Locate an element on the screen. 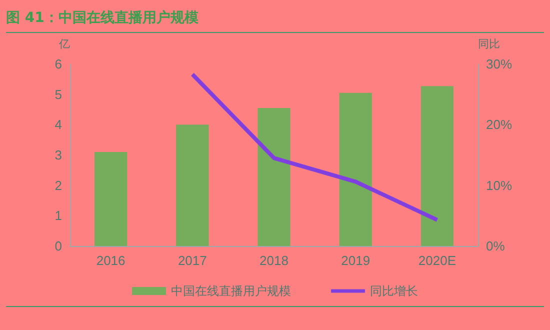 The width and height of the screenshot is (550, 330). y2-tick-label: 20% is located at coordinates (499, 124).